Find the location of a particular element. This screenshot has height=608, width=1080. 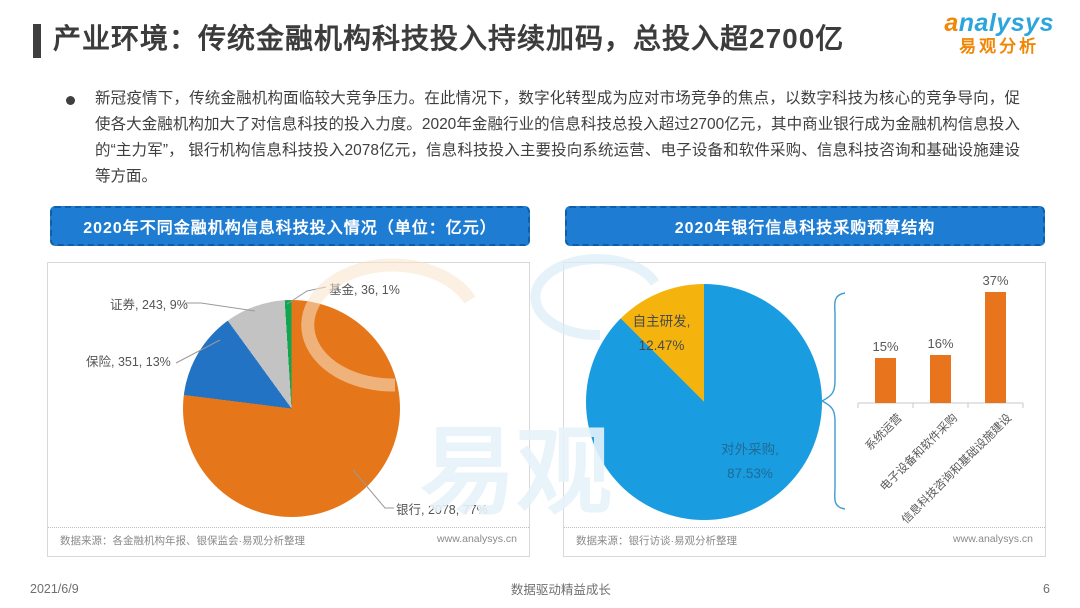

bar-value-label: 15% is located at coordinates (885, 346).